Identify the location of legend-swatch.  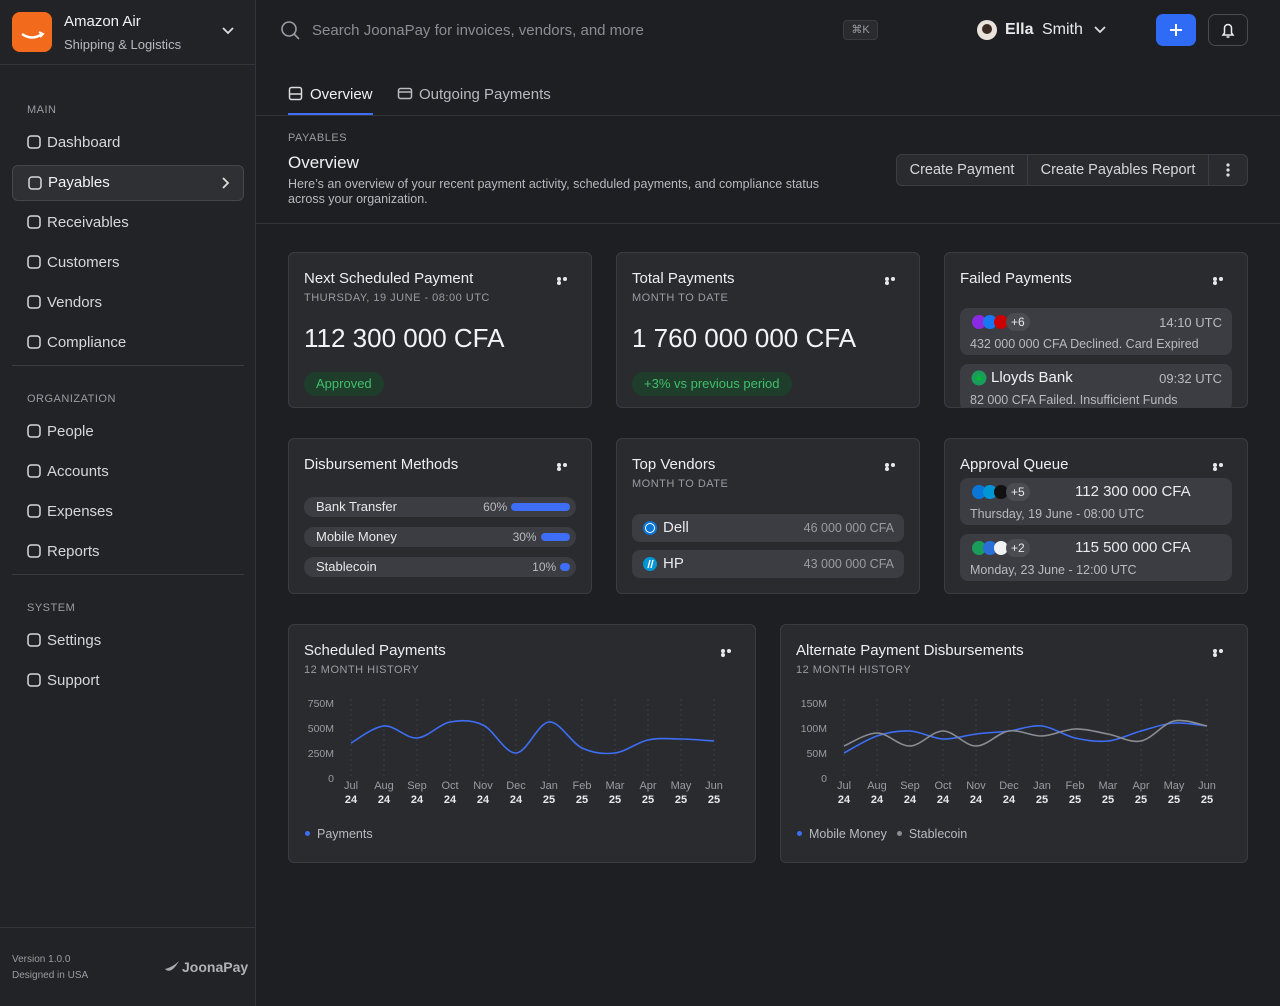
(799, 833).